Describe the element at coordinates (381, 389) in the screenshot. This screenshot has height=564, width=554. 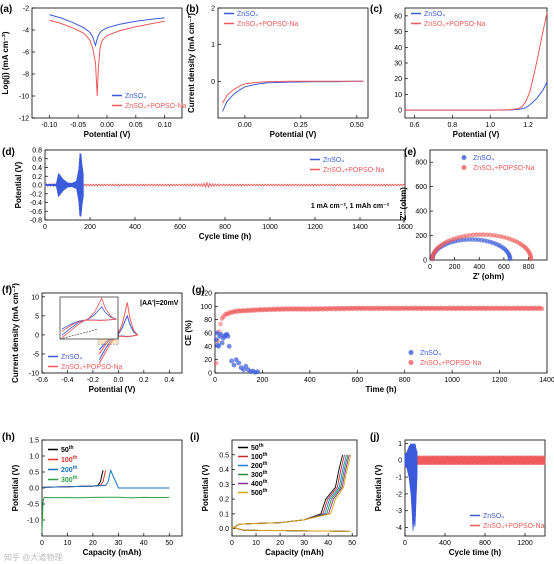
I see `x-axis-label: Time (h)` at that location.